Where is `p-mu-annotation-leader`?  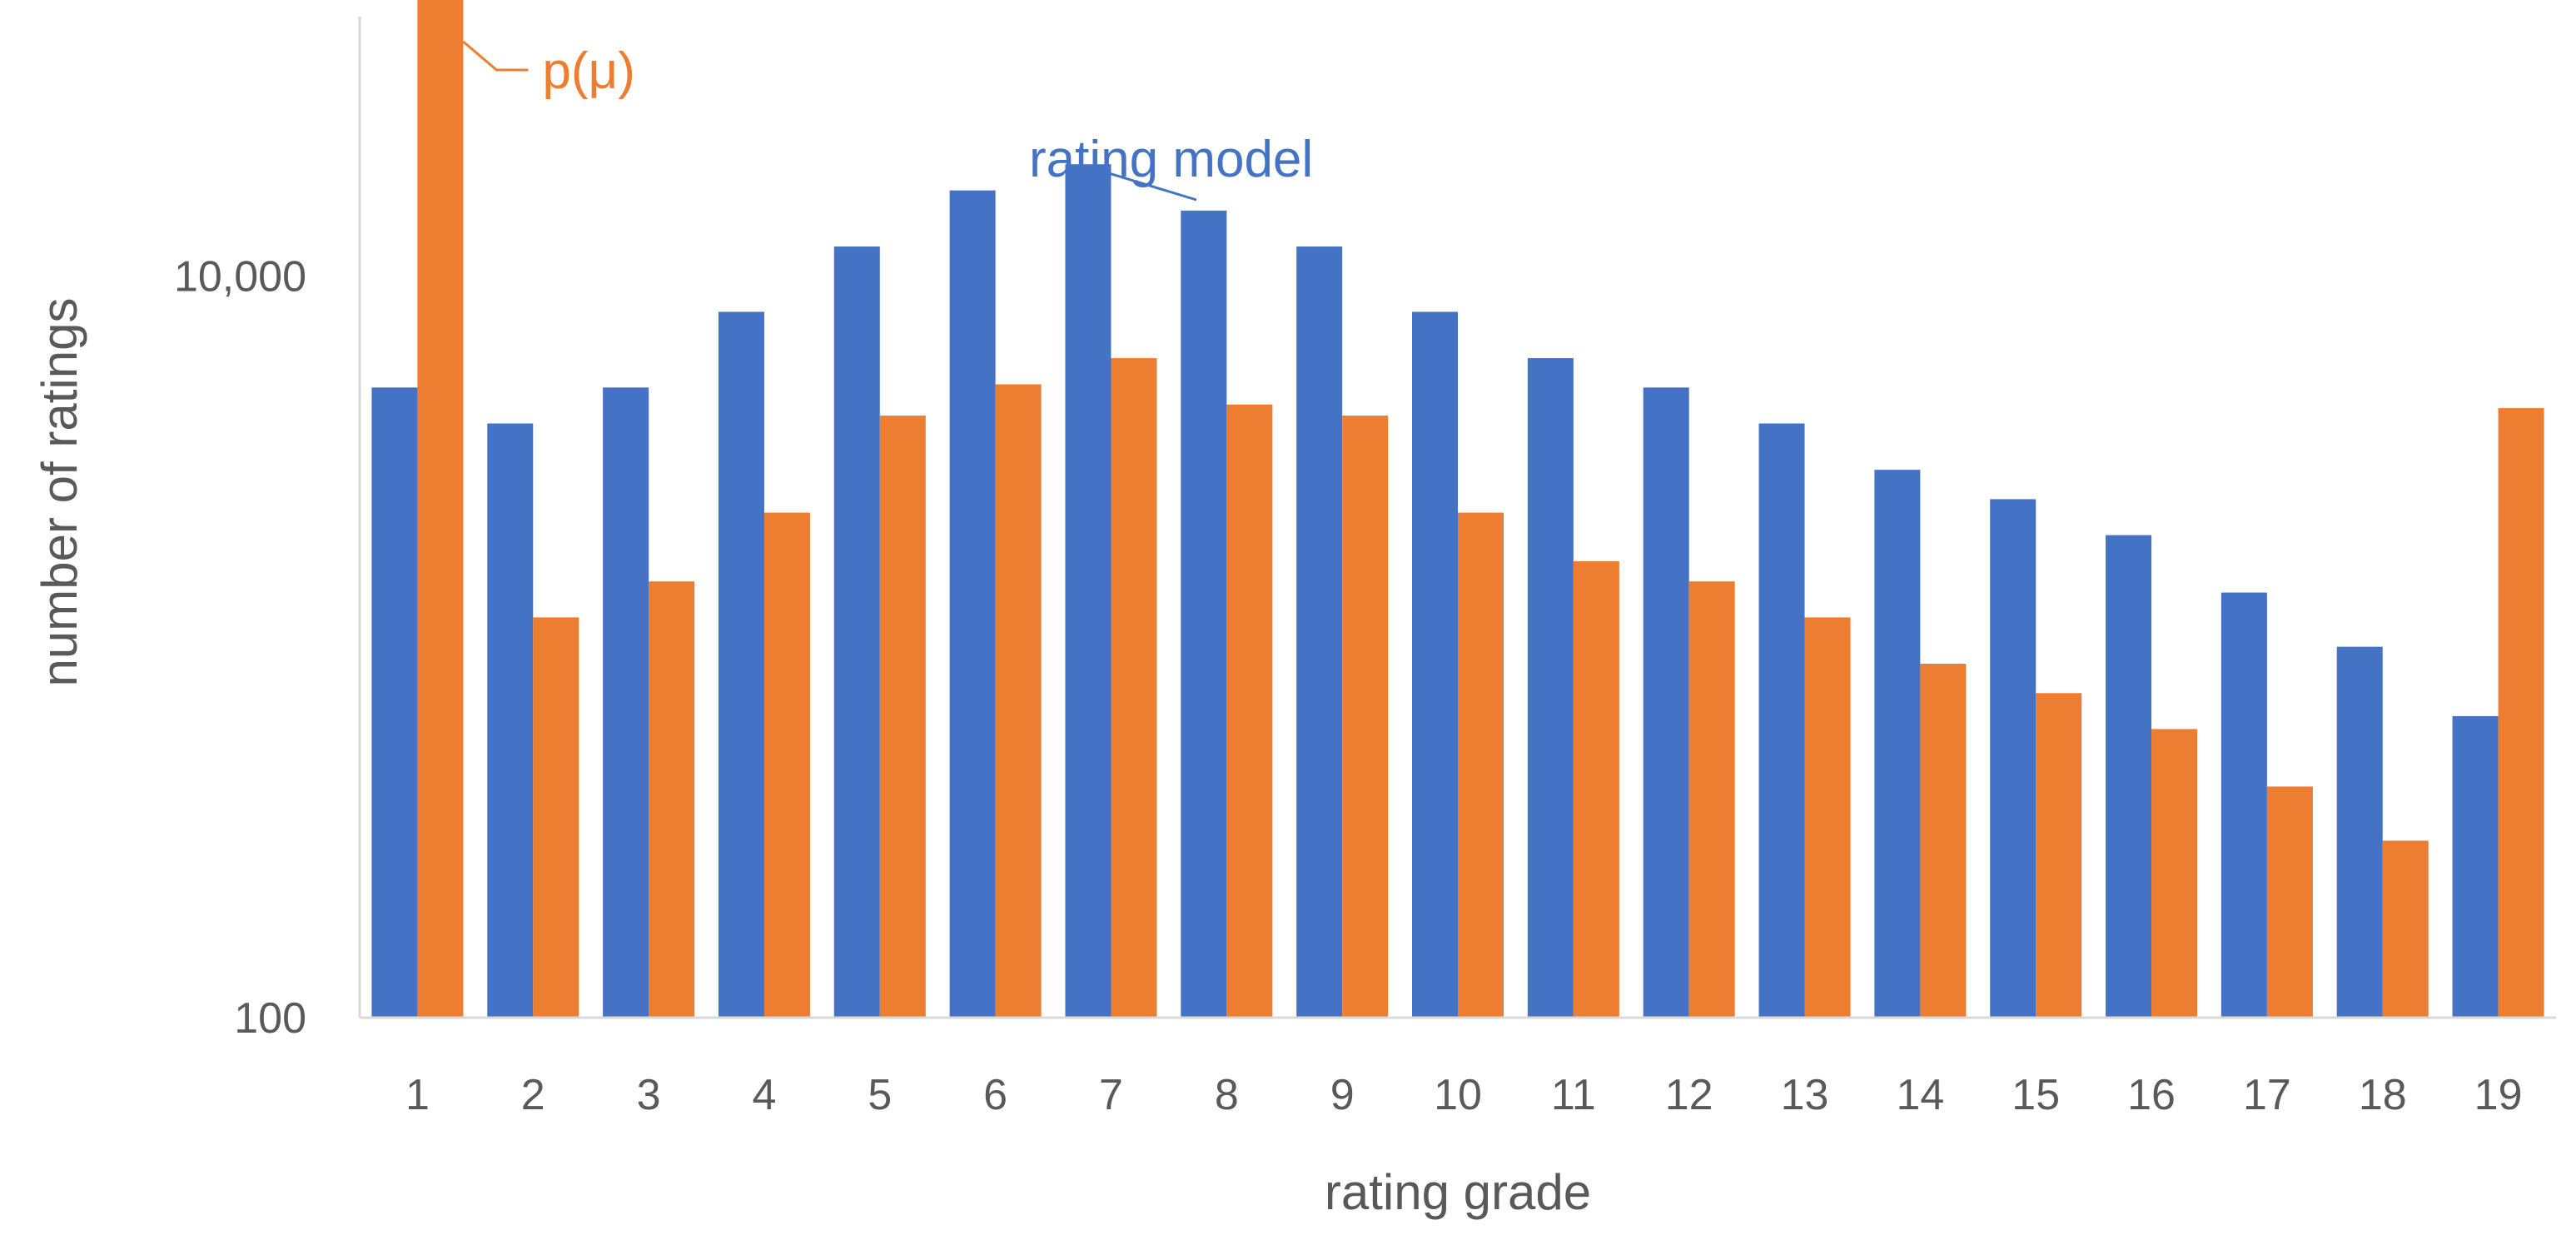
p-mu-annotation-leader is located at coordinates (495, 56).